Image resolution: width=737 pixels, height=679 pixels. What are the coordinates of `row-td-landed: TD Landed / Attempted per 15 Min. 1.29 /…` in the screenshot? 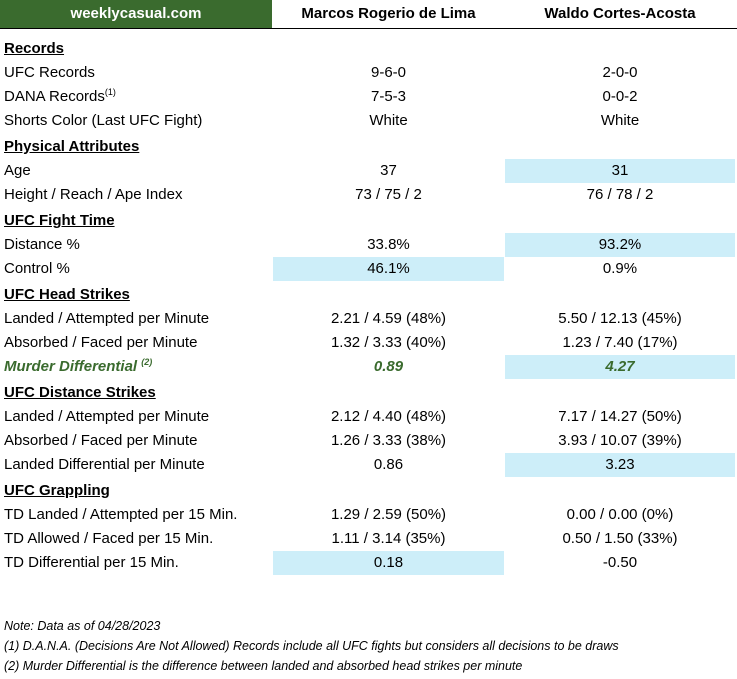 It's located at (368, 515).